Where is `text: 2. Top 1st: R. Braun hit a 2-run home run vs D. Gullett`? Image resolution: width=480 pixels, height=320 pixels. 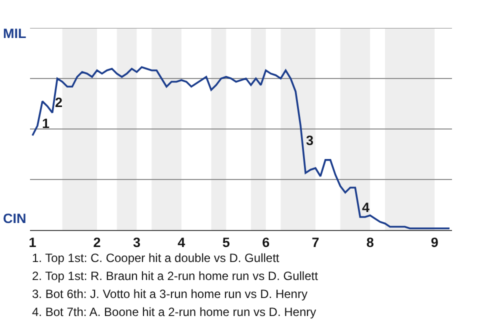 text: 2. Top 1st: R. Braun hit a 2-run home run vs D. Gullett is located at coordinates (175, 276).